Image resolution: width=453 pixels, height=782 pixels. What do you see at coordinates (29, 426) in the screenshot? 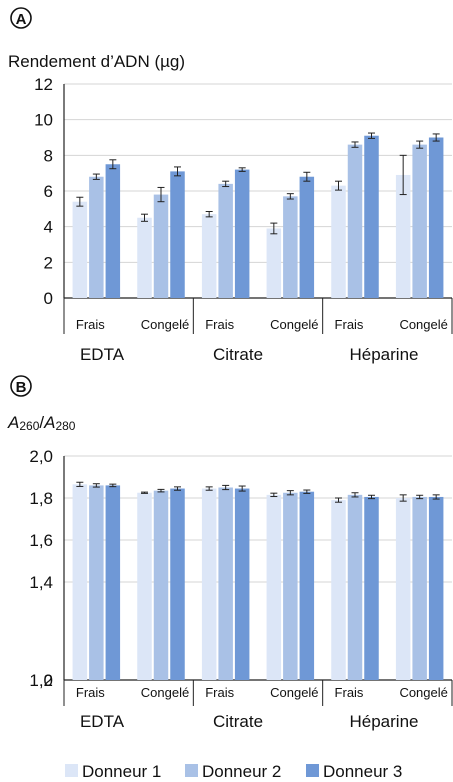
I see `panel-b-ylabel-sub1: 260` at bounding box center [29, 426].